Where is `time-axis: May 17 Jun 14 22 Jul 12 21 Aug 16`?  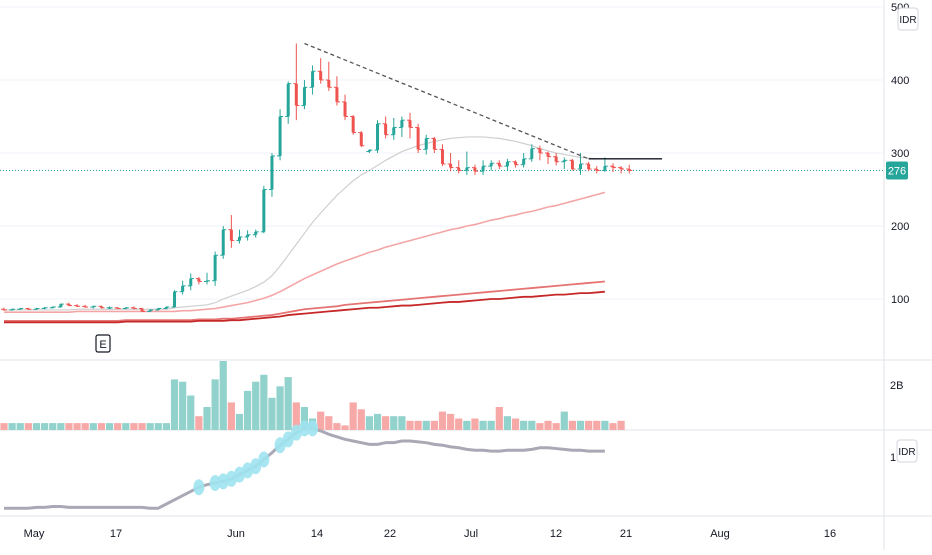
time-axis: May 17 Jun 14 22 Jul 12 21 Aug 16 is located at coordinates (430, 534).